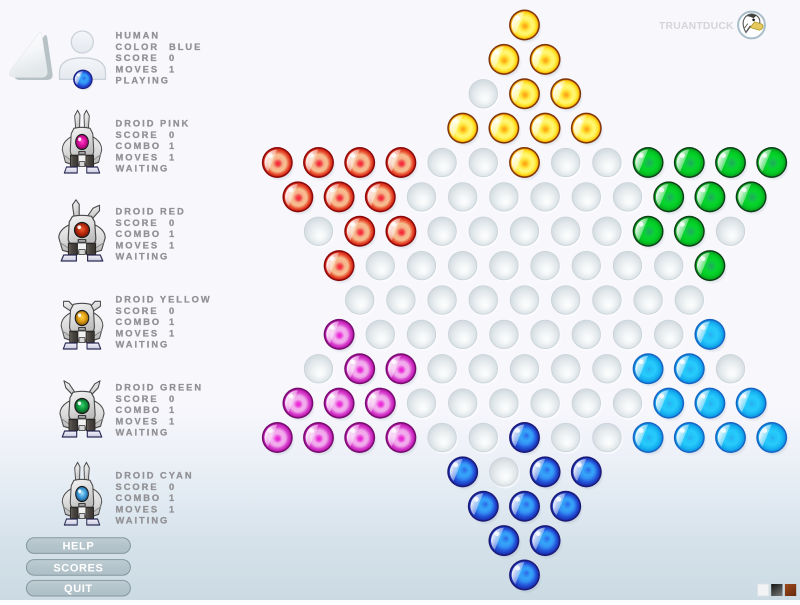  I want to click on svg-text: DROID YELLOW, so click(164, 300).